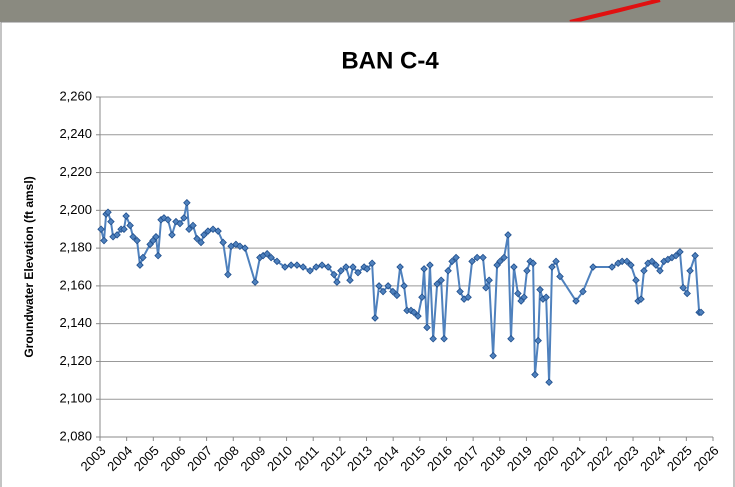  What do you see at coordinates (75, 360) in the screenshot?
I see `y-tick-label: 2,120` at bounding box center [75, 360].